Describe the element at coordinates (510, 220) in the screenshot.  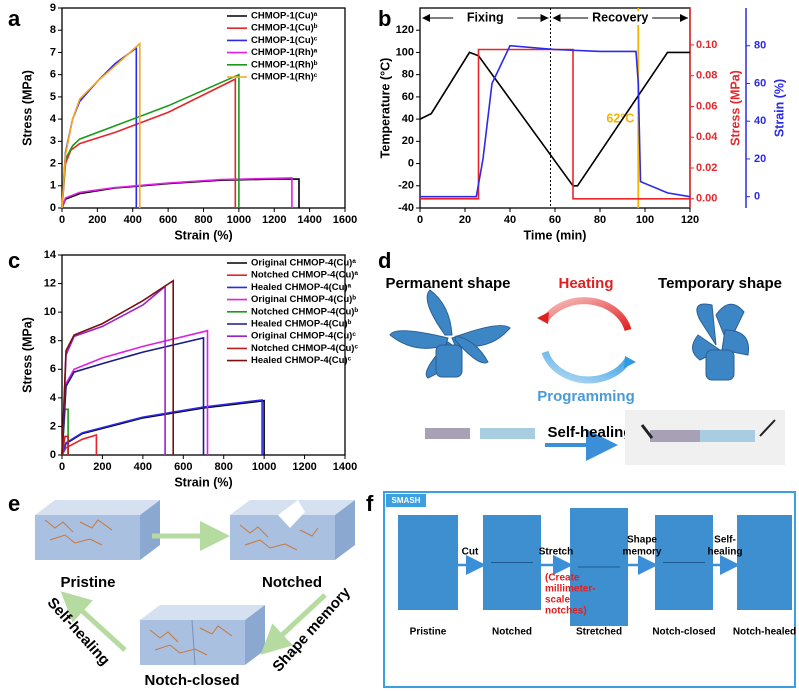
I see `x-tick-label: 40` at that location.